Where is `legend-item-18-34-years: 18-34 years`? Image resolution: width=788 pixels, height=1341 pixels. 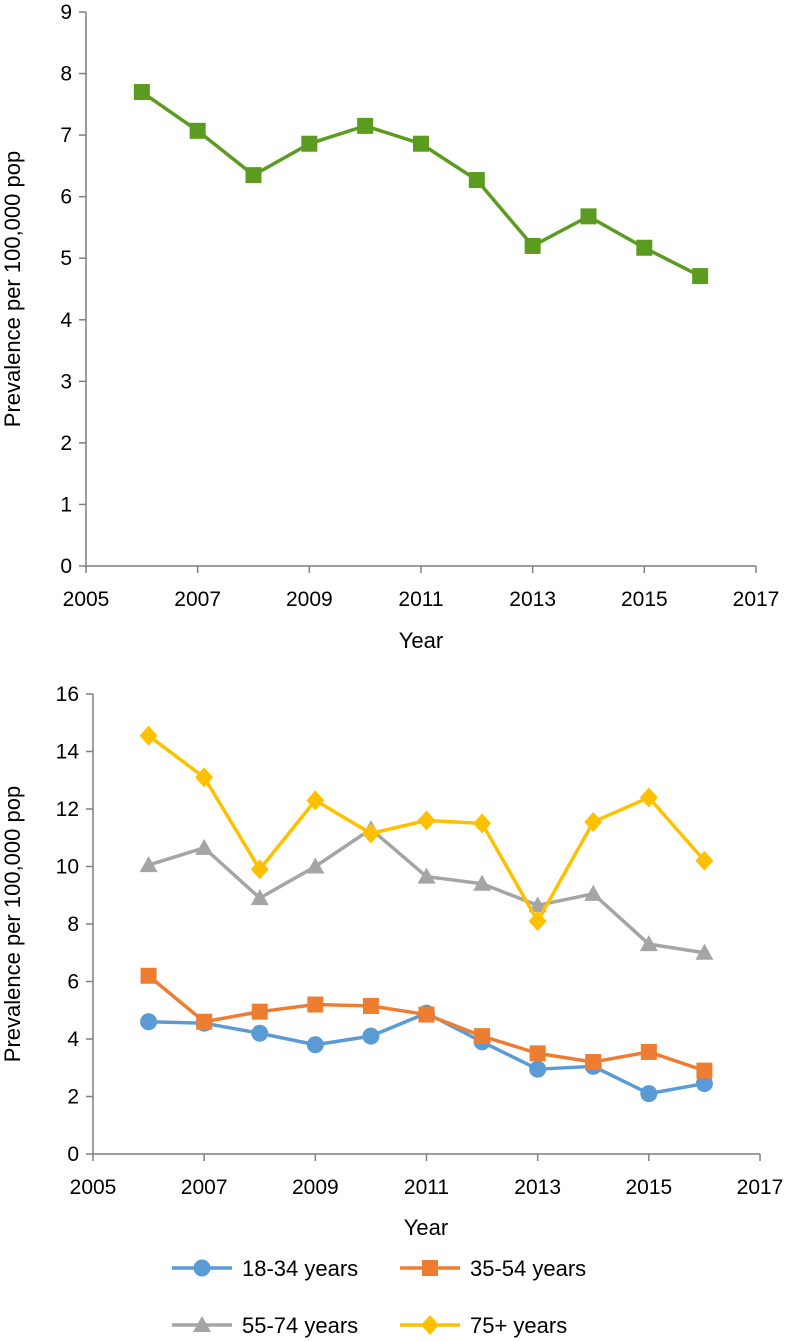
legend-item-18-34-years: 18-34 years is located at coordinates (265, 1268).